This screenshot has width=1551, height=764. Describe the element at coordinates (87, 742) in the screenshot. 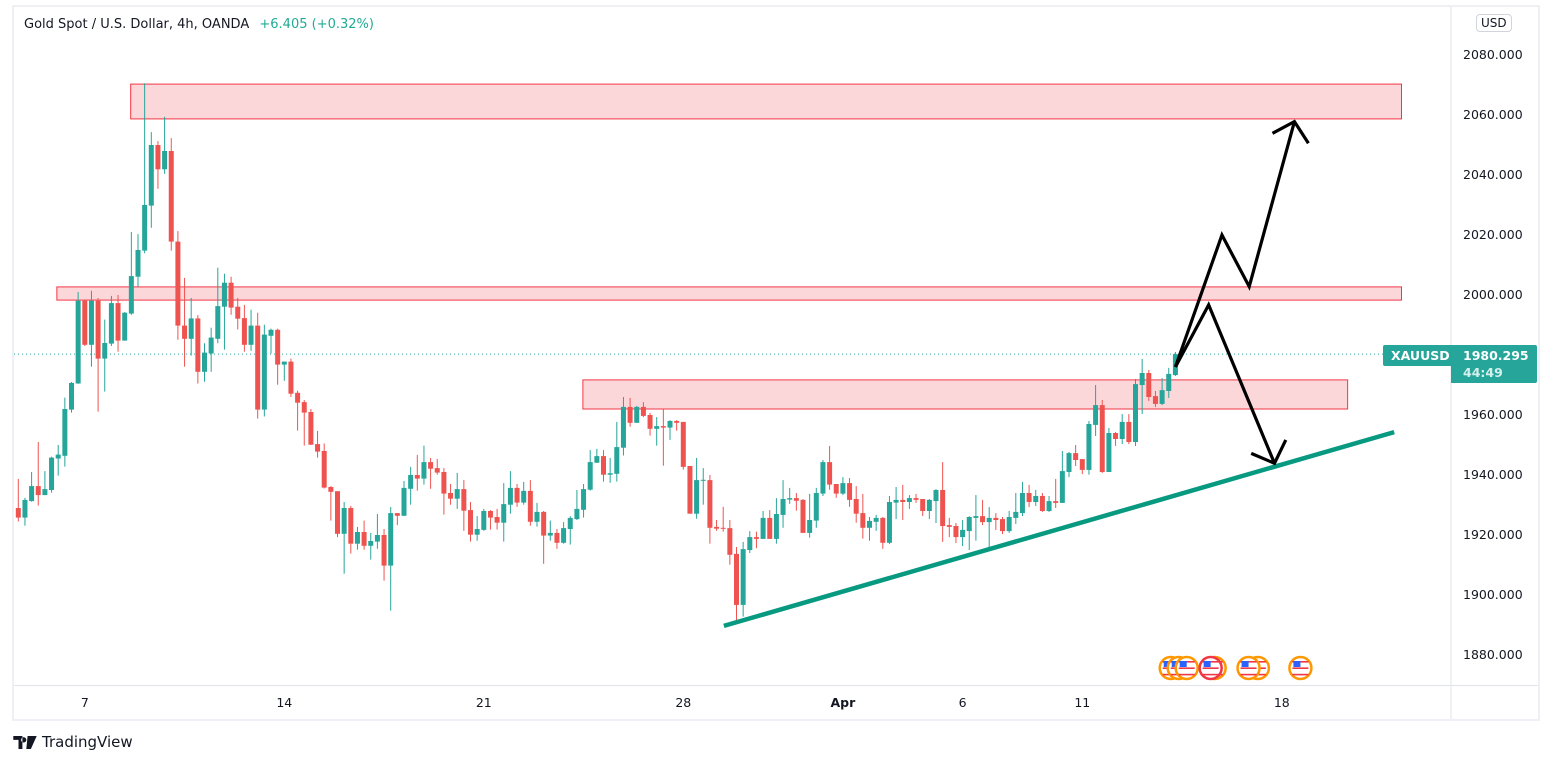

I see `brand-name: TradingView` at that location.